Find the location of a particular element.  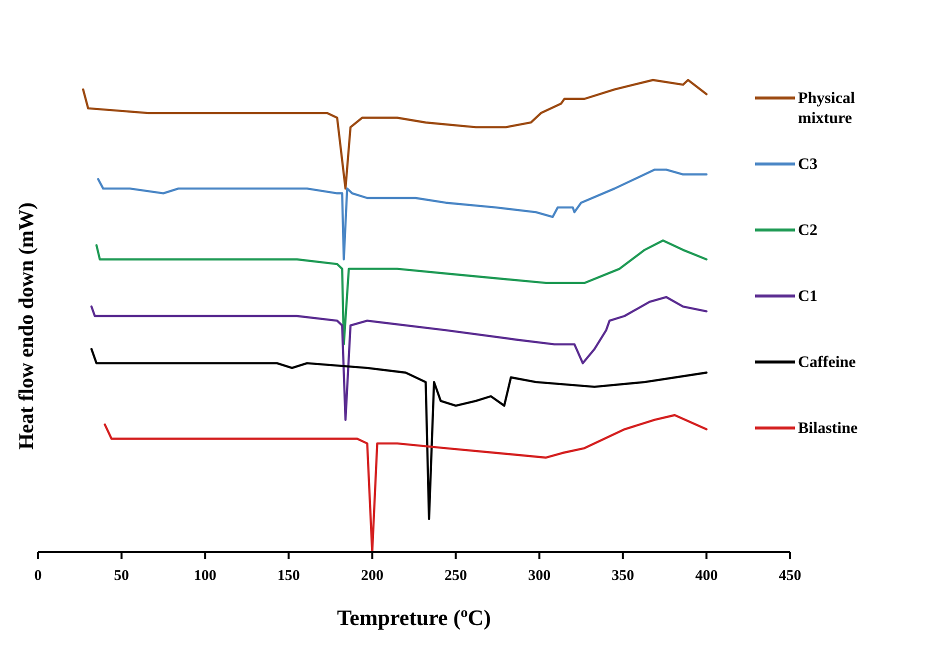

legend-label: C2 is located at coordinates (808, 230).